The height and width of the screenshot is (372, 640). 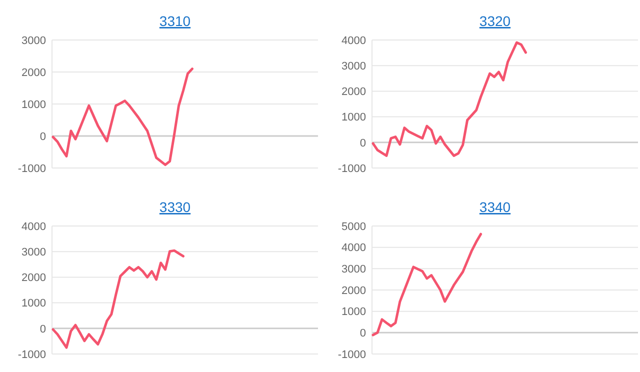 I want to click on y-tick-label: 5000, so click(x=354, y=226).